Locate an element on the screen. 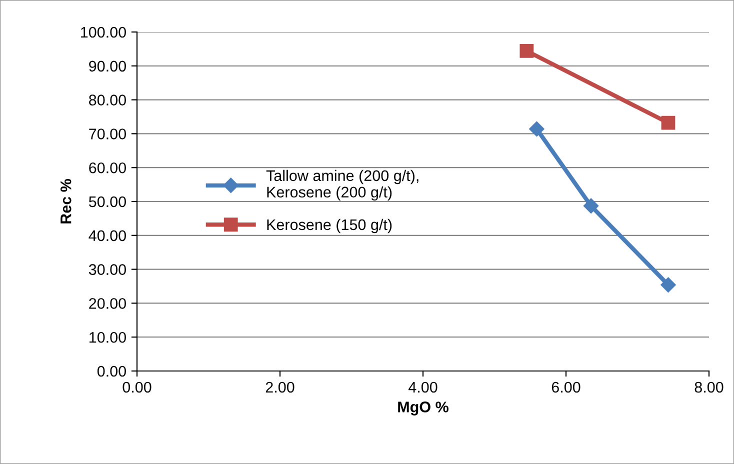 This screenshot has height=464, width=734. y-tick-label: 10.00 is located at coordinates (108, 337).